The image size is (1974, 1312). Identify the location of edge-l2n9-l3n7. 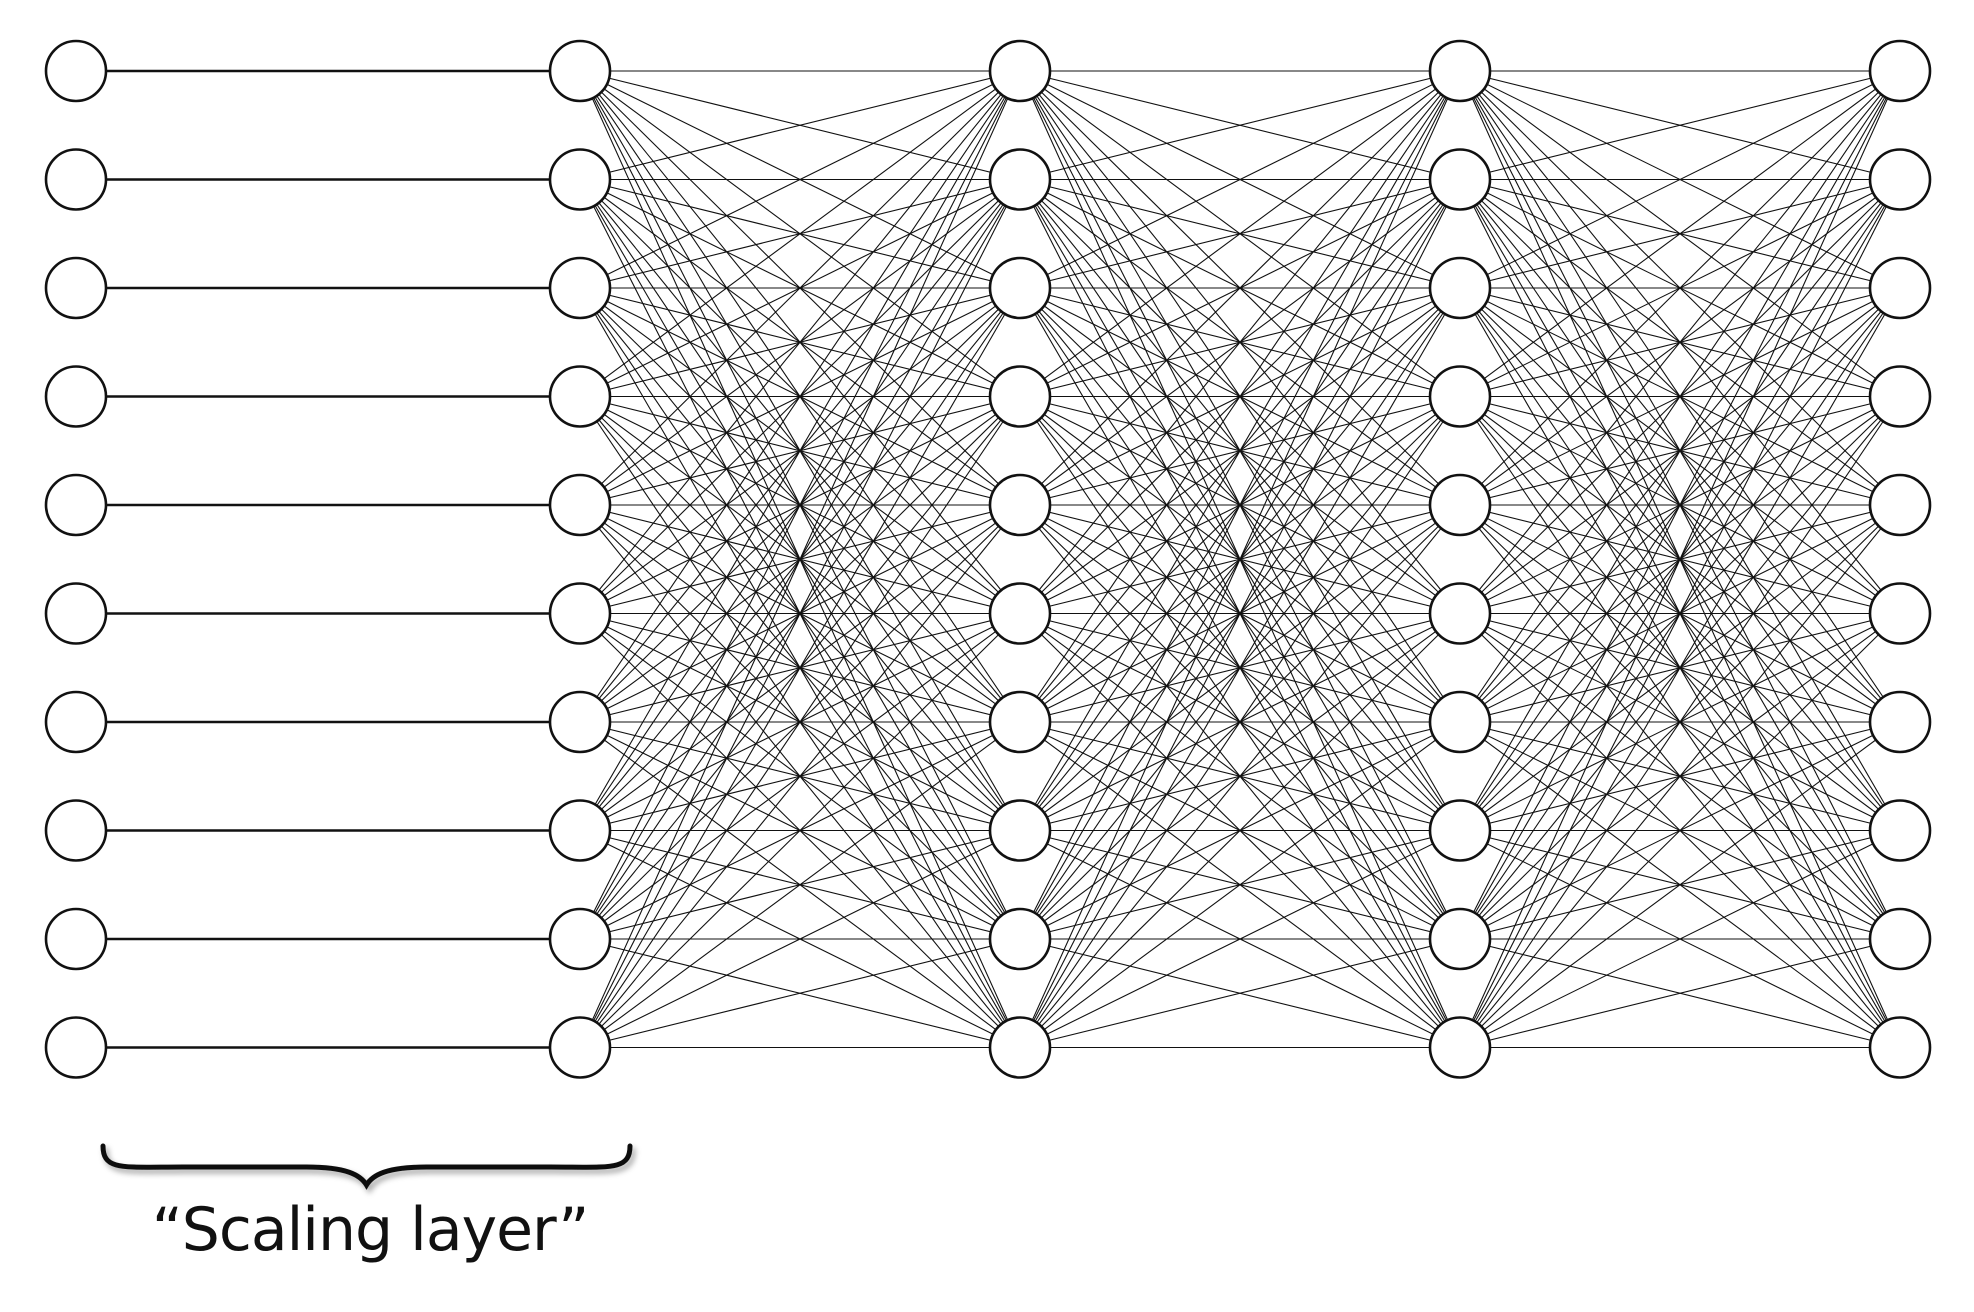
(1240, 939).